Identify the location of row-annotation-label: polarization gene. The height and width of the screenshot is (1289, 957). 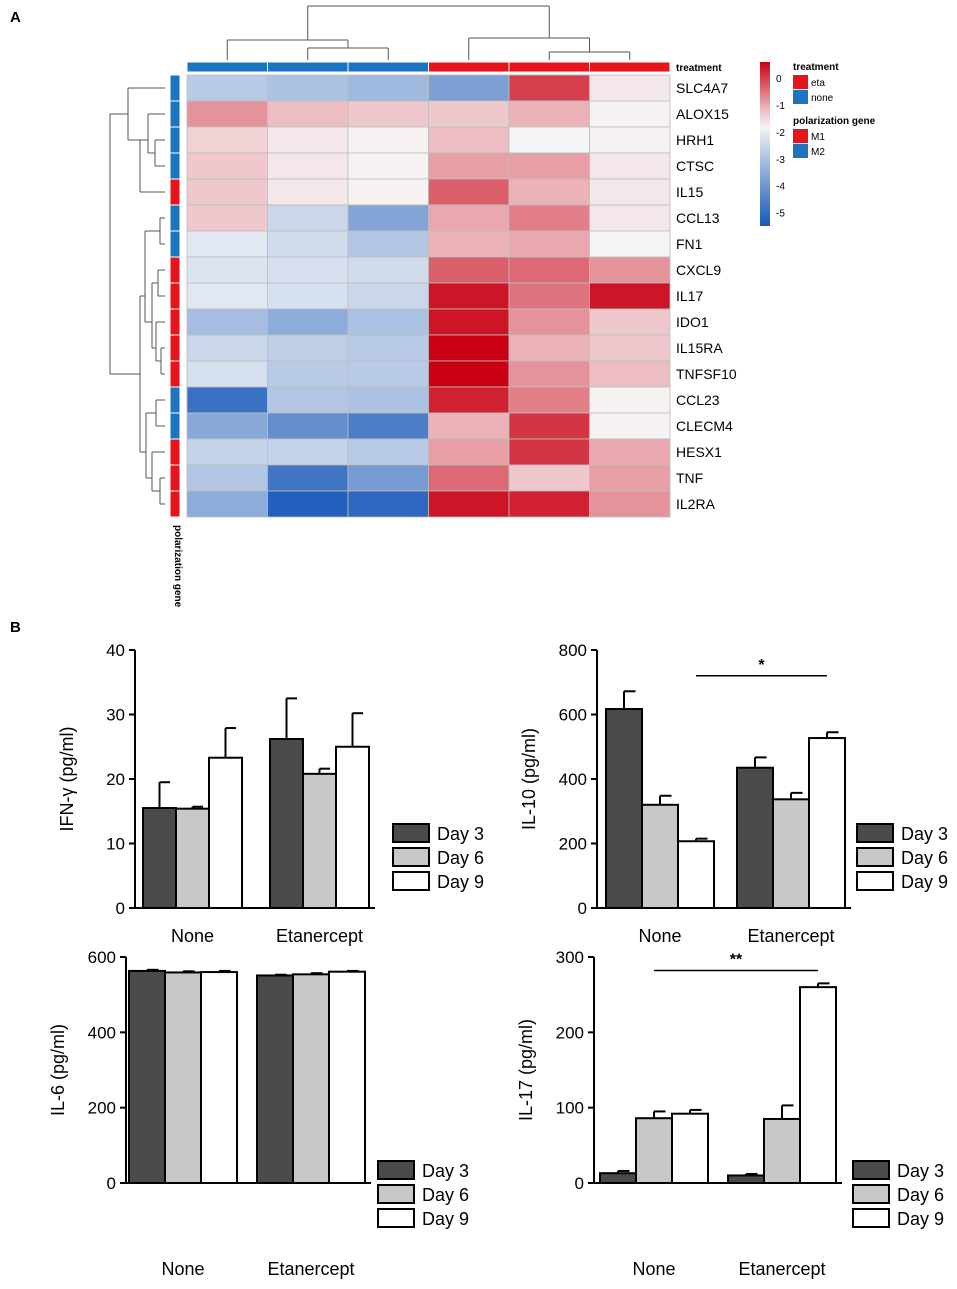
(177, 566).